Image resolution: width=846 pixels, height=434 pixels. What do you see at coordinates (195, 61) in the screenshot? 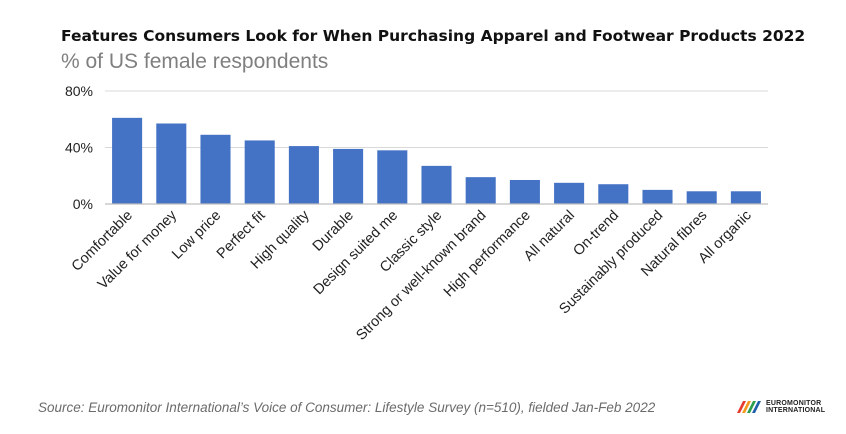
I see `chart-subtitle: % of US female respondents` at bounding box center [195, 61].